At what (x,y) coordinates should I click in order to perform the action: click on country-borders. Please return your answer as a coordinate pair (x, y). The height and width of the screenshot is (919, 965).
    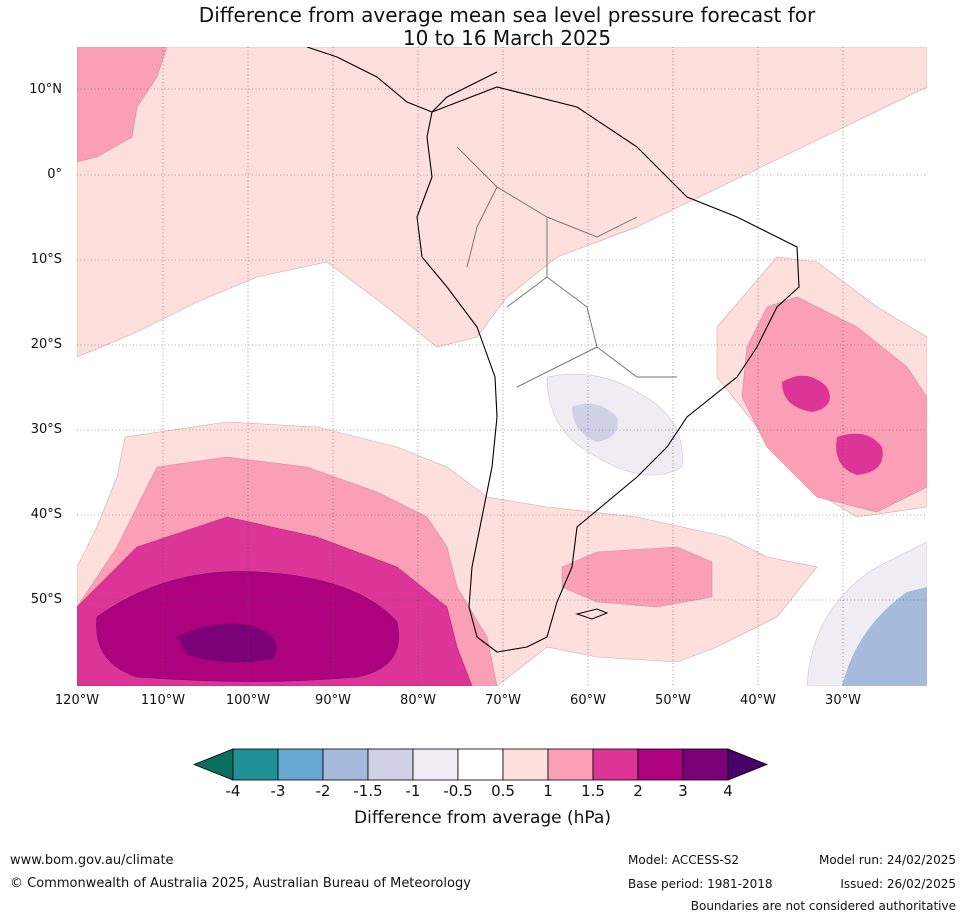
    Looking at the image, I should click on (566, 267).